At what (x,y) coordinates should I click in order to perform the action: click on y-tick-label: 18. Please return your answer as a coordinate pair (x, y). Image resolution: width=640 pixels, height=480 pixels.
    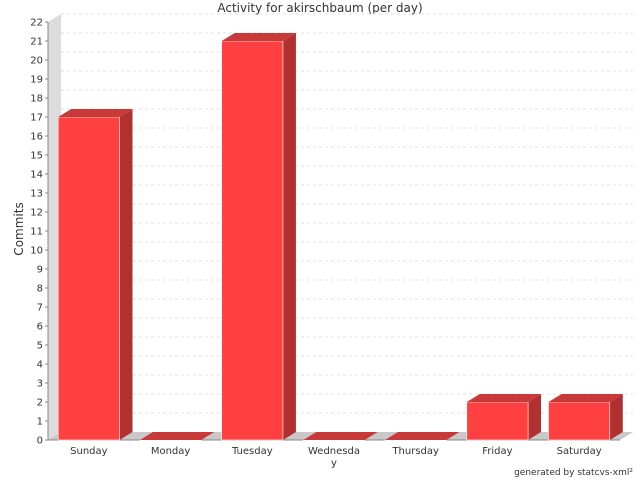
    Looking at the image, I should click on (36, 99).